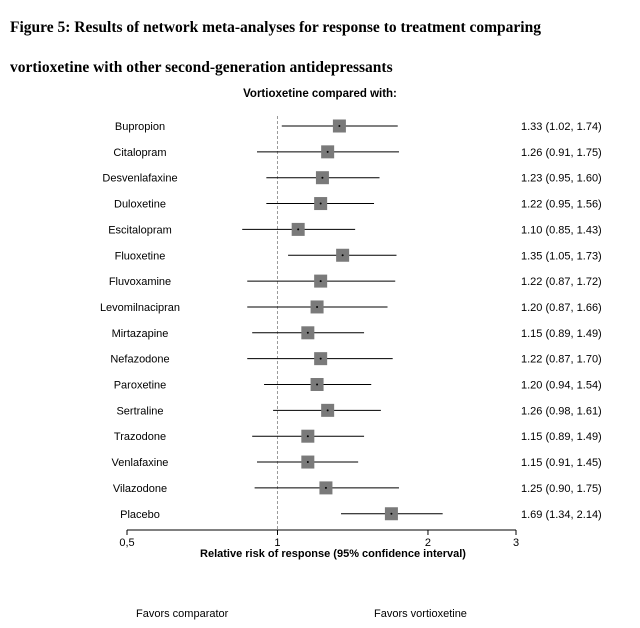 The image size is (640, 628). What do you see at coordinates (561, 411) in the screenshot?
I see `row-estimate-text: 1.26 (0.98, 1.61)` at bounding box center [561, 411].